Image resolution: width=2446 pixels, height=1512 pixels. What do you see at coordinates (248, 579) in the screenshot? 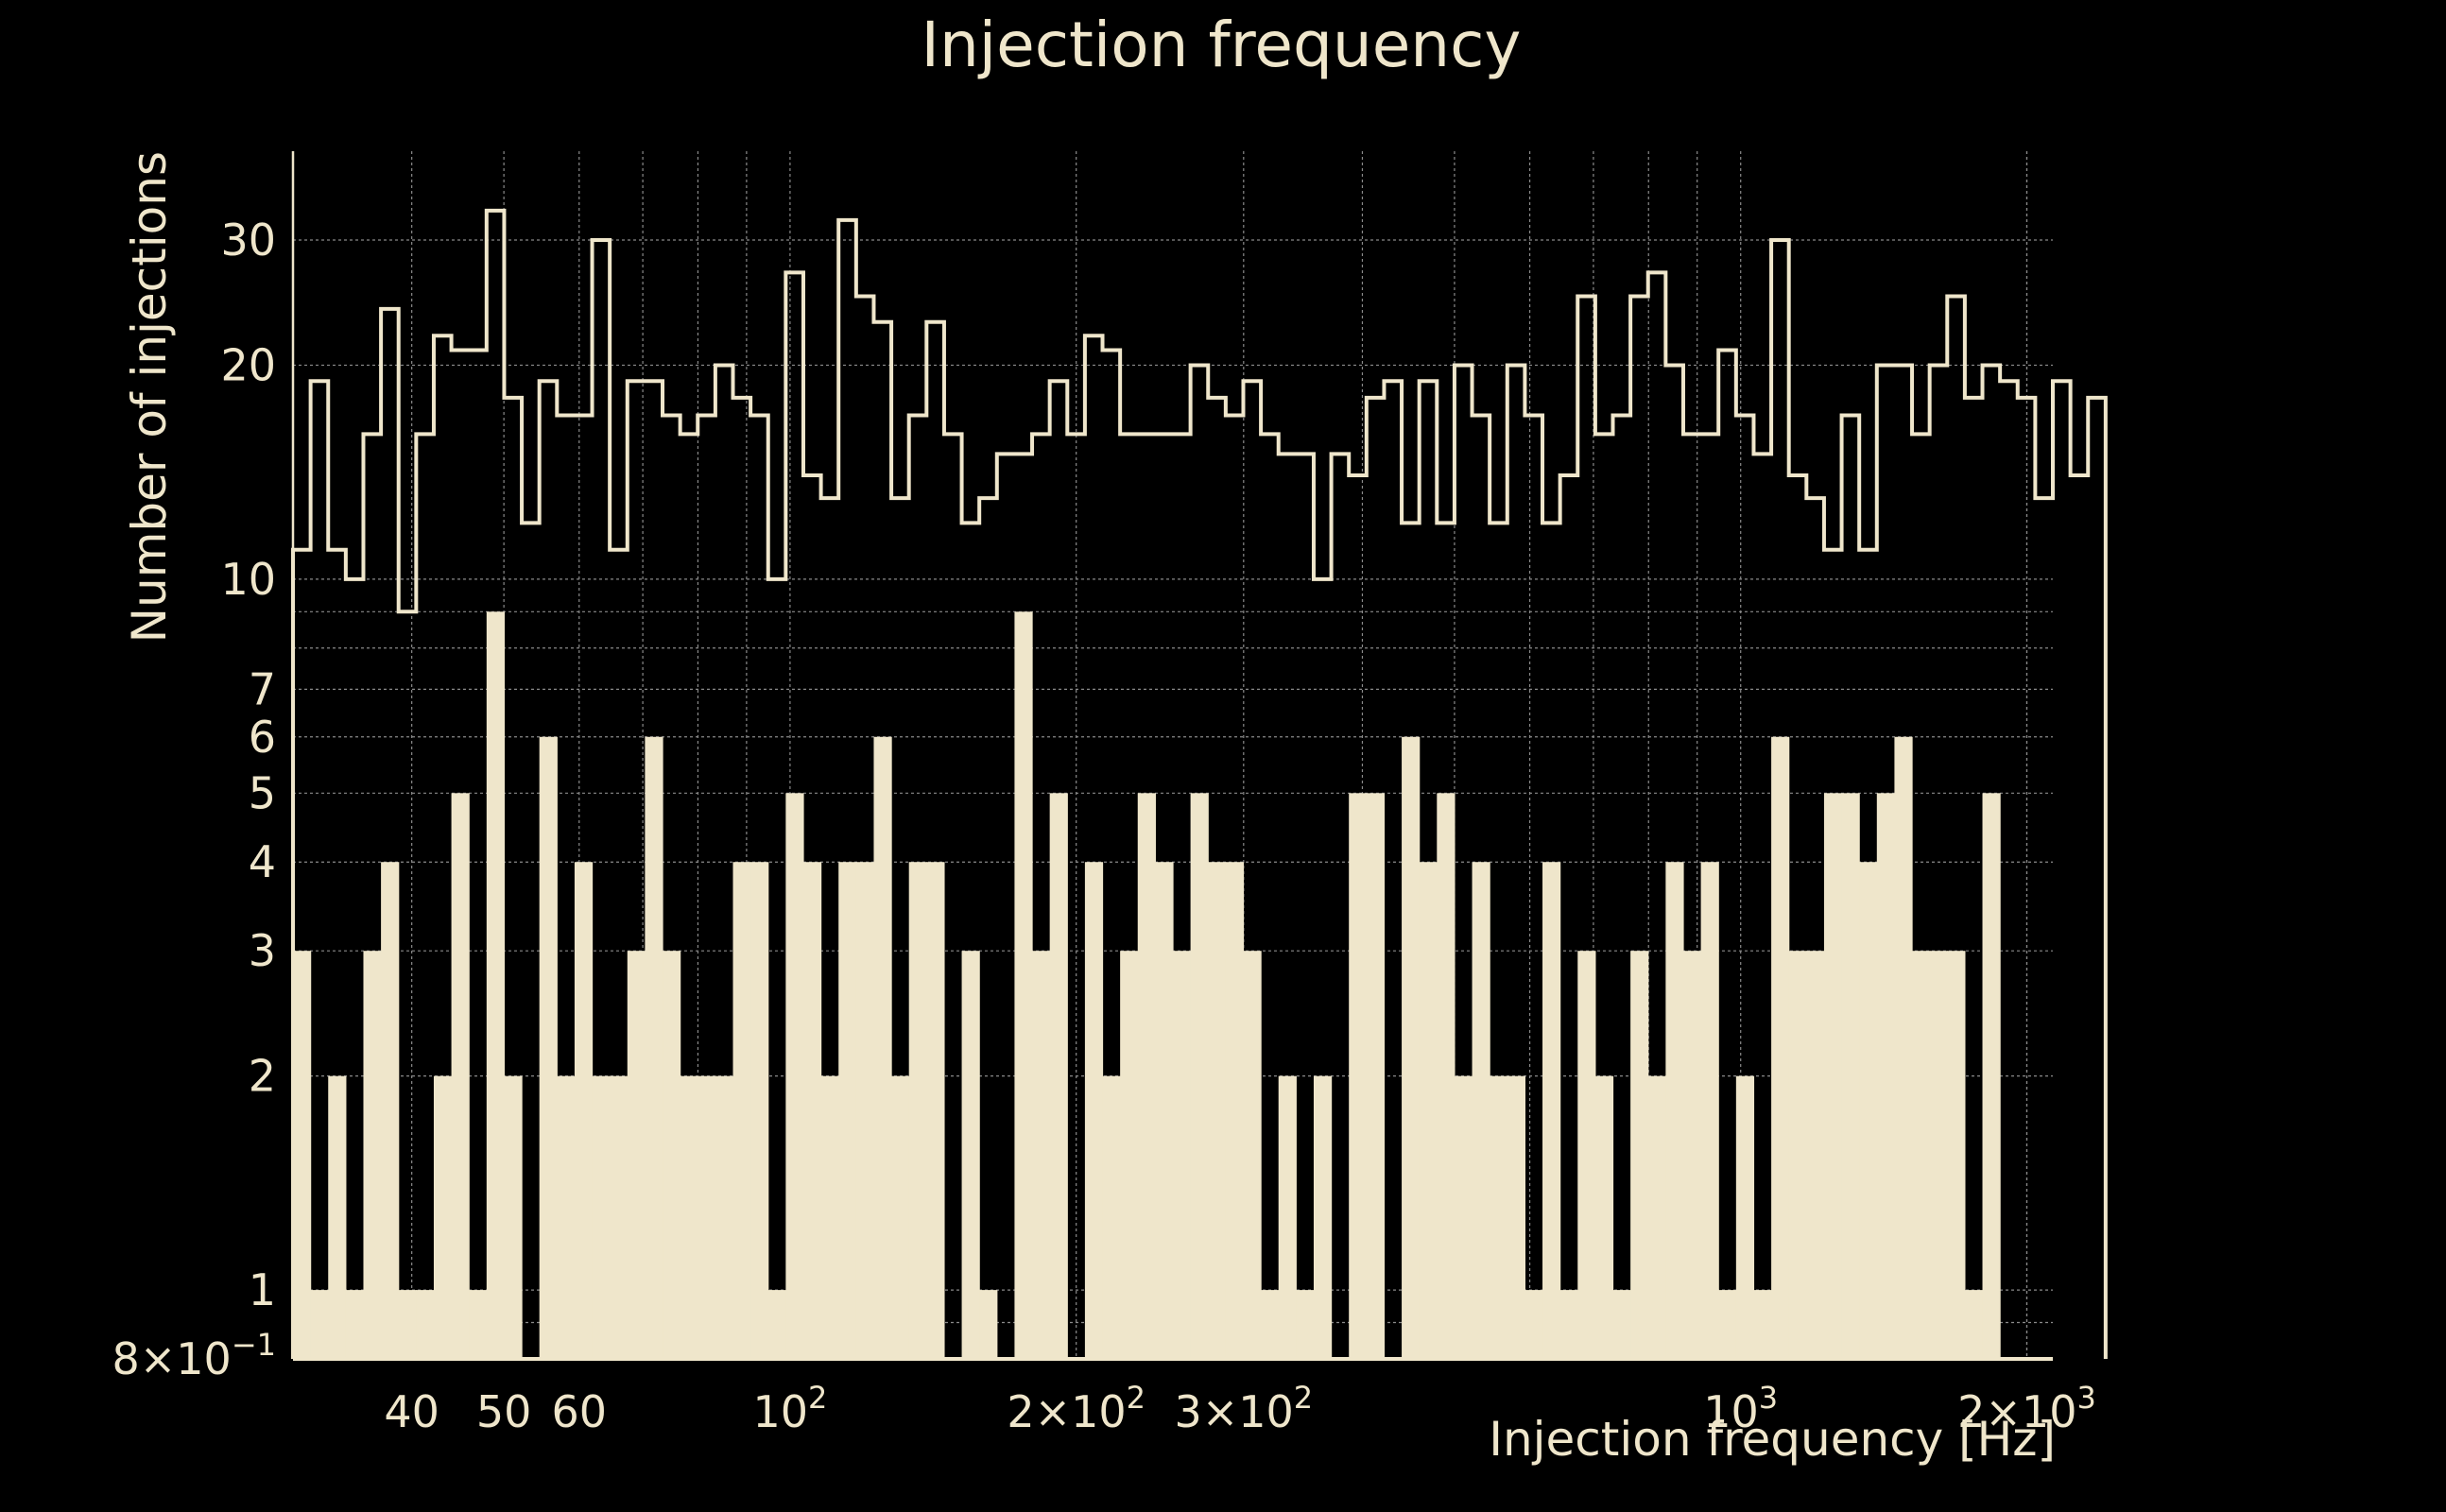
I see `y-tick-label: 10` at bounding box center [248, 579].